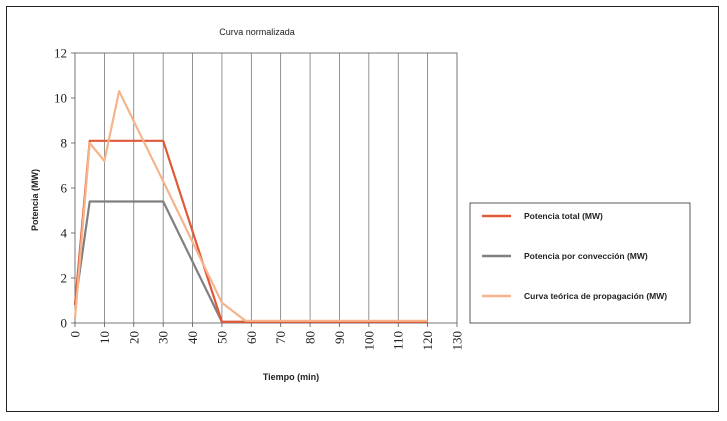 This screenshot has width=727, height=421. Describe the element at coordinates (35, 200) in the screenshot. I see `y-axis-label: Potencia (MW)` at that location.